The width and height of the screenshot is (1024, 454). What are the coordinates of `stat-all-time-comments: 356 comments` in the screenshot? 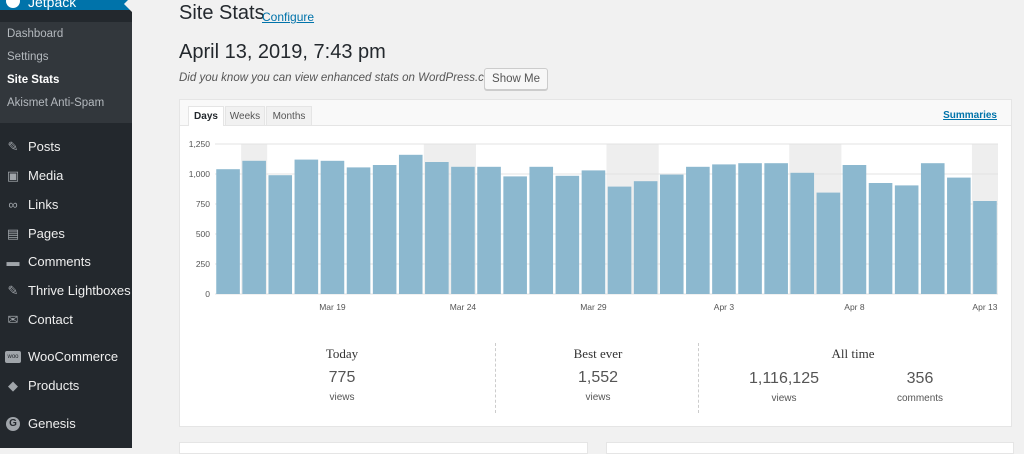 It's located at (920, 387).